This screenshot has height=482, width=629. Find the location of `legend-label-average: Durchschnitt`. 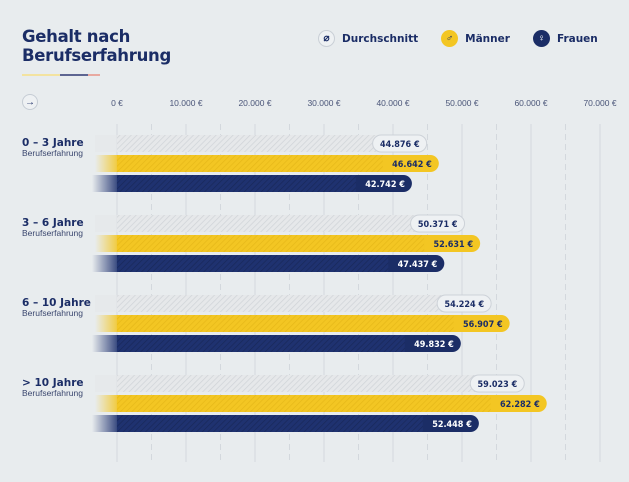

legend-label-average: Durchschnitt is located at coordinates (380, 38).